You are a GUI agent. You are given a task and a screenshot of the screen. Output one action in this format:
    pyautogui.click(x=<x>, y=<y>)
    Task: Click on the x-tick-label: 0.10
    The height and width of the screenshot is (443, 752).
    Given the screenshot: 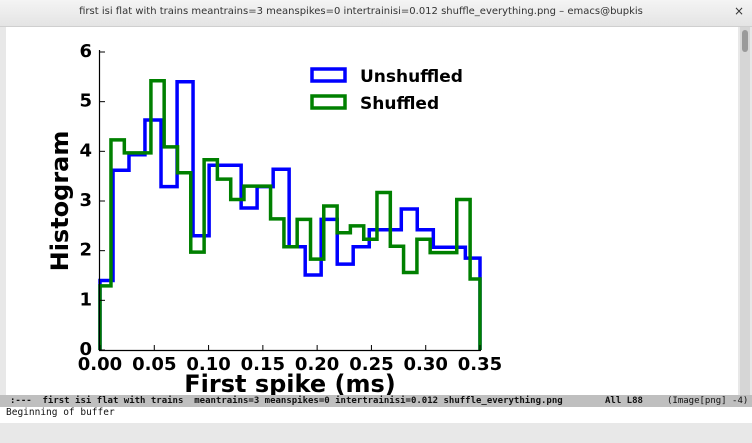 What is the action you would take?
    pyautogui.click(x=208, y=364)
    